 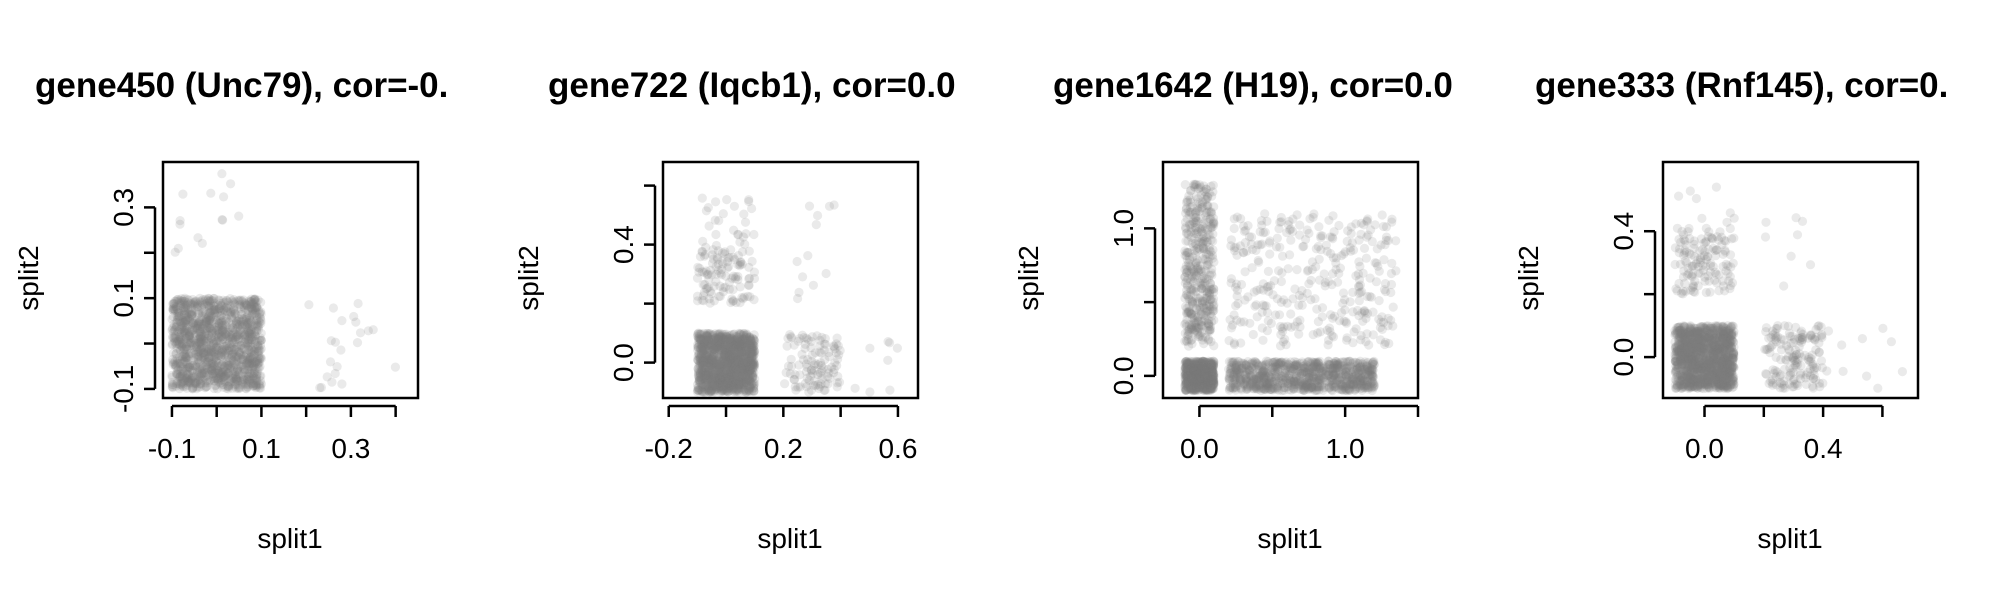 I want to click on x-tick-label: 0.6, so click(x=897, y=448).